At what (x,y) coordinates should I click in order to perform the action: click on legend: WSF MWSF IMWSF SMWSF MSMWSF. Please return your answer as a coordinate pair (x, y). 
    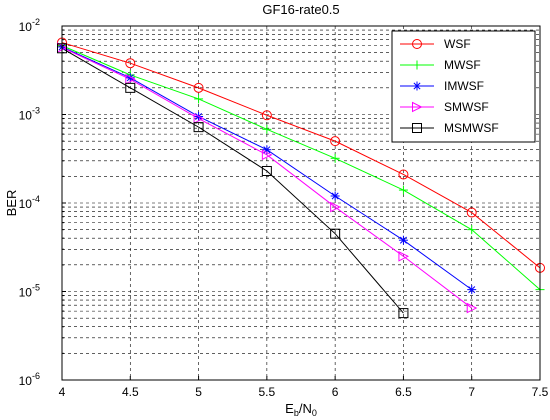
    Looking at the image, I should click on (463, 86).